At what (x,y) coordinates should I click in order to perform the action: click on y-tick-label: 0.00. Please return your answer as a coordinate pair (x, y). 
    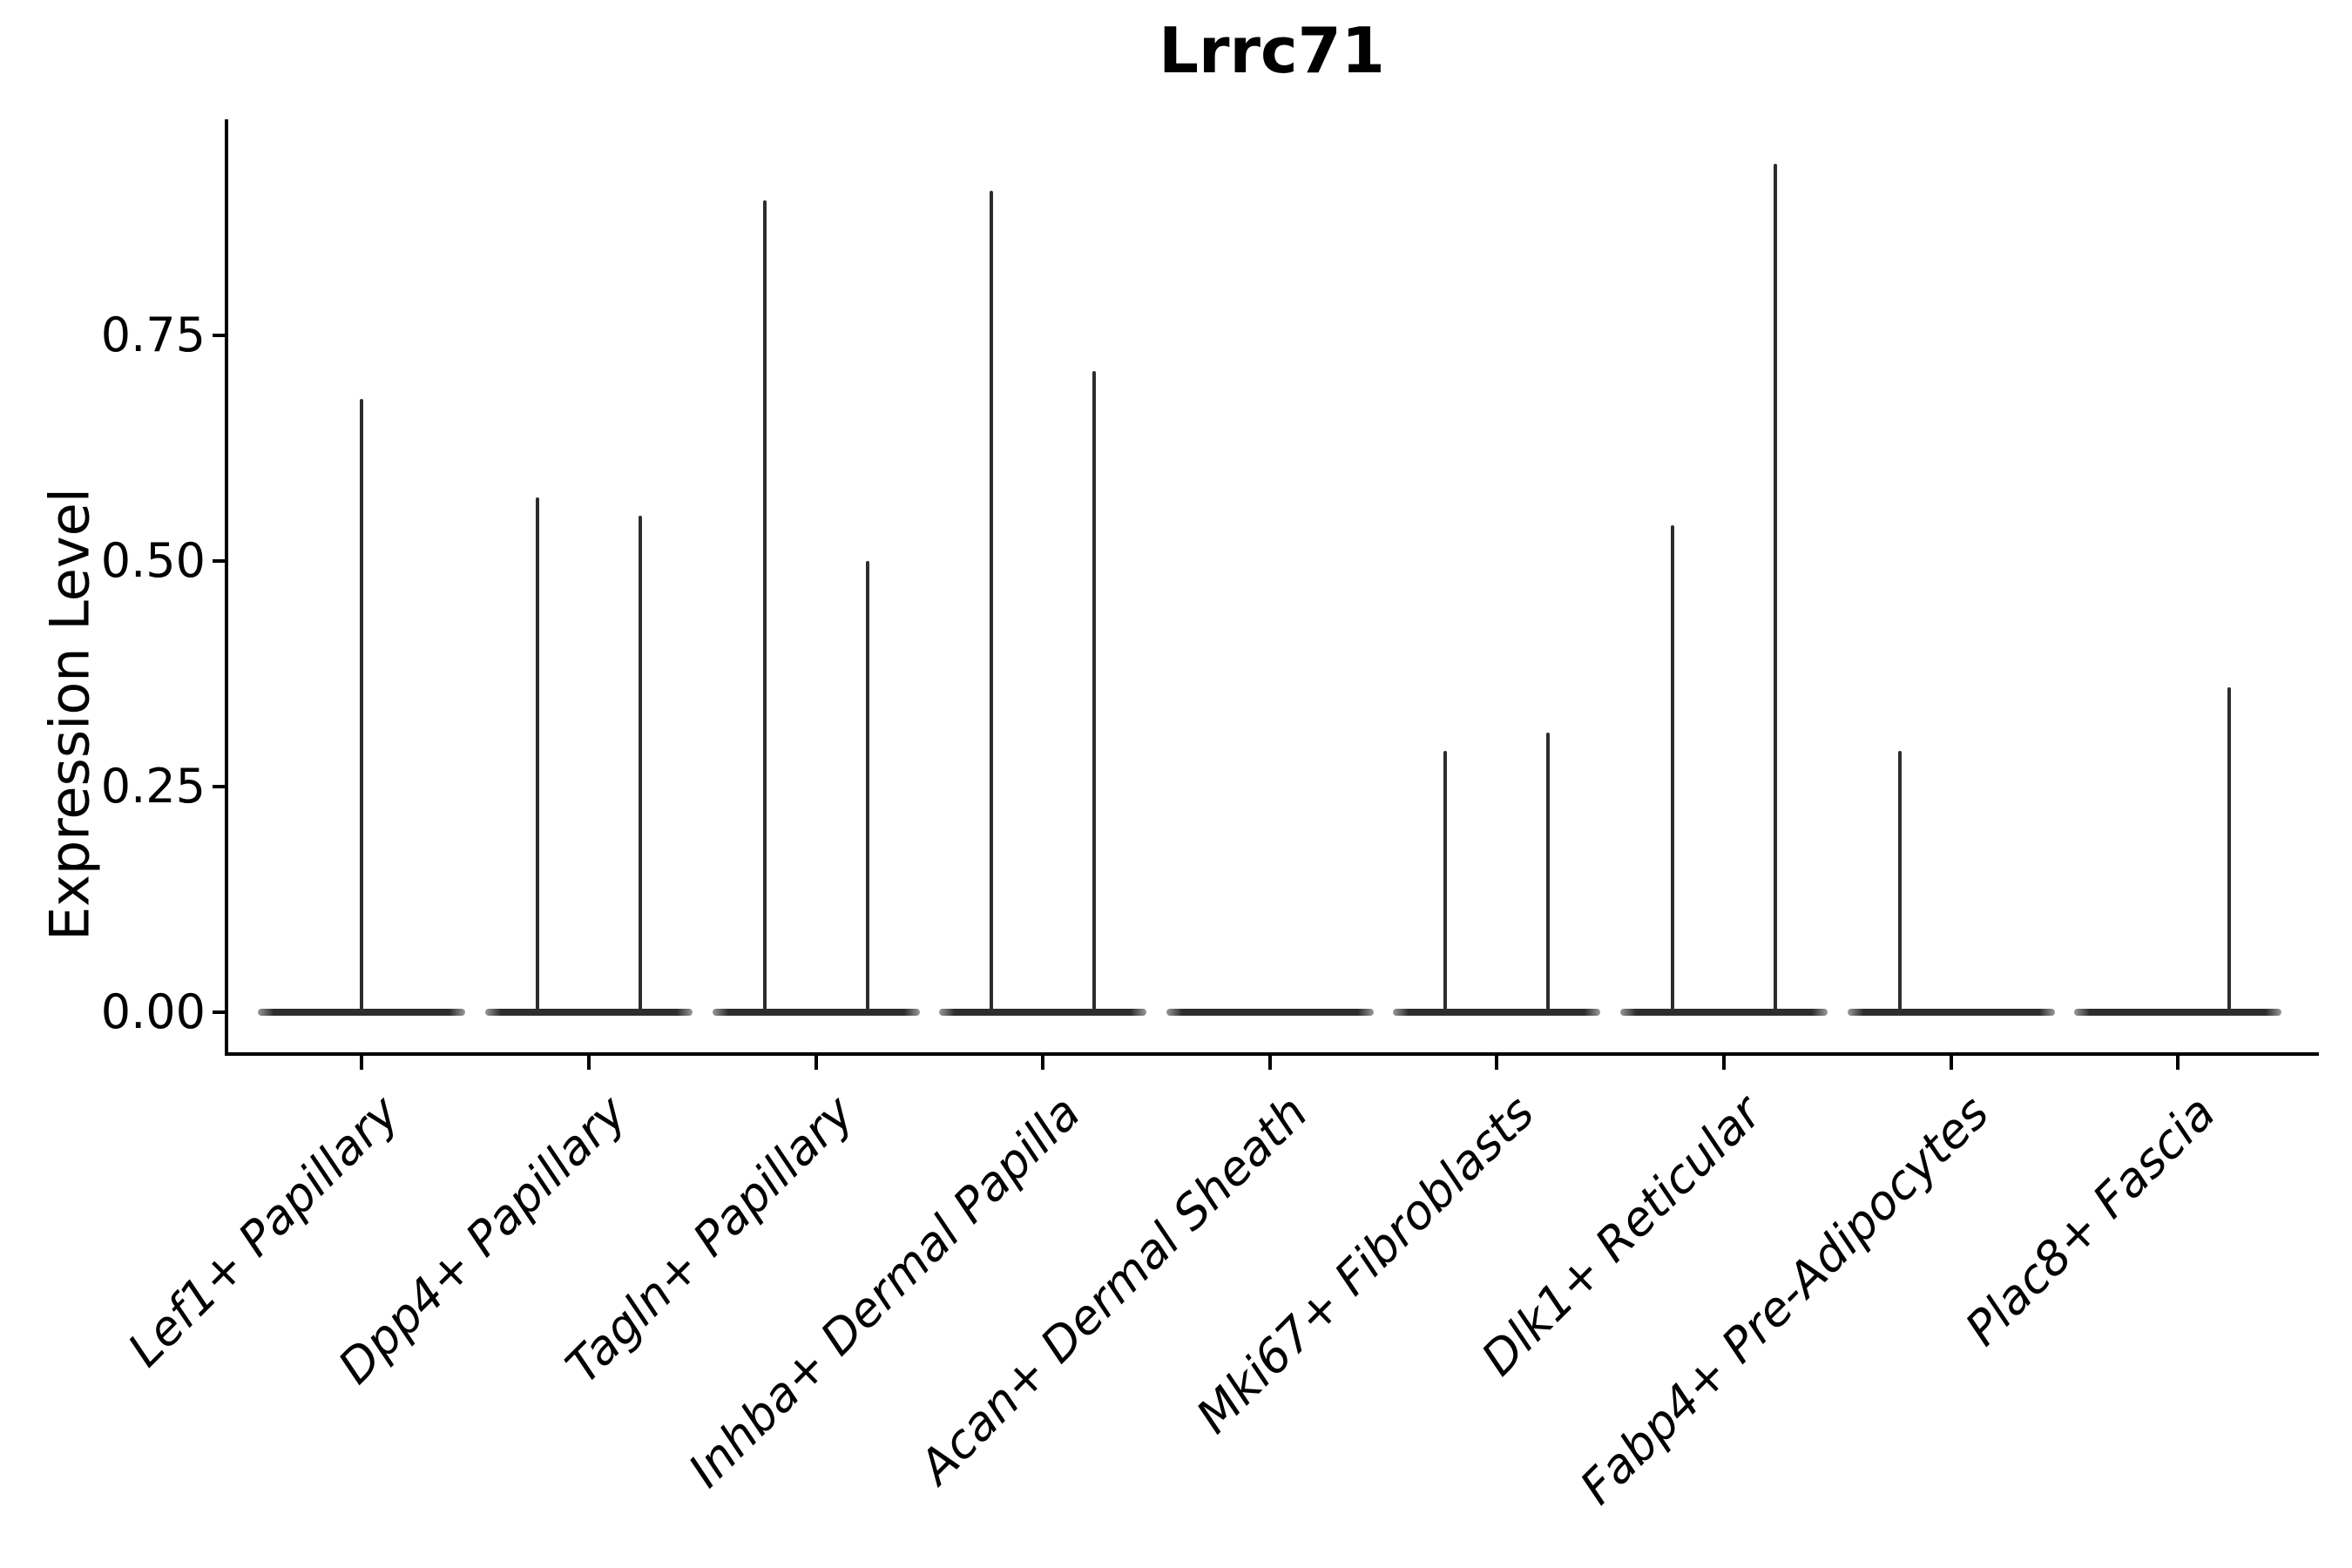
    Looking at the image, I should click on (153, 1012).